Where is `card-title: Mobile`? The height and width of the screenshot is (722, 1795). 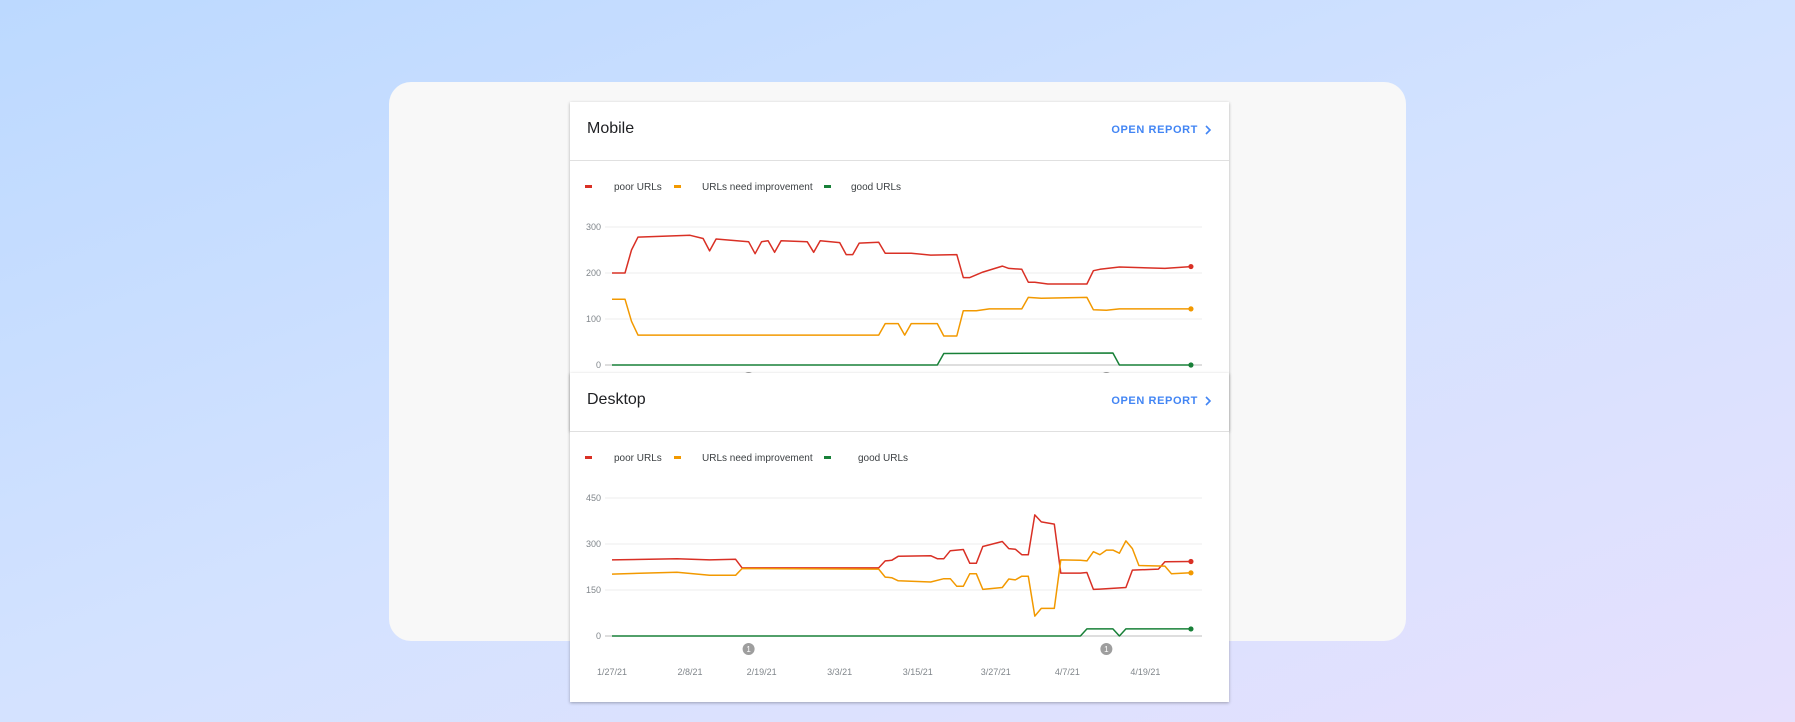
card-title: Mobile is located at coordinates (611, 128).